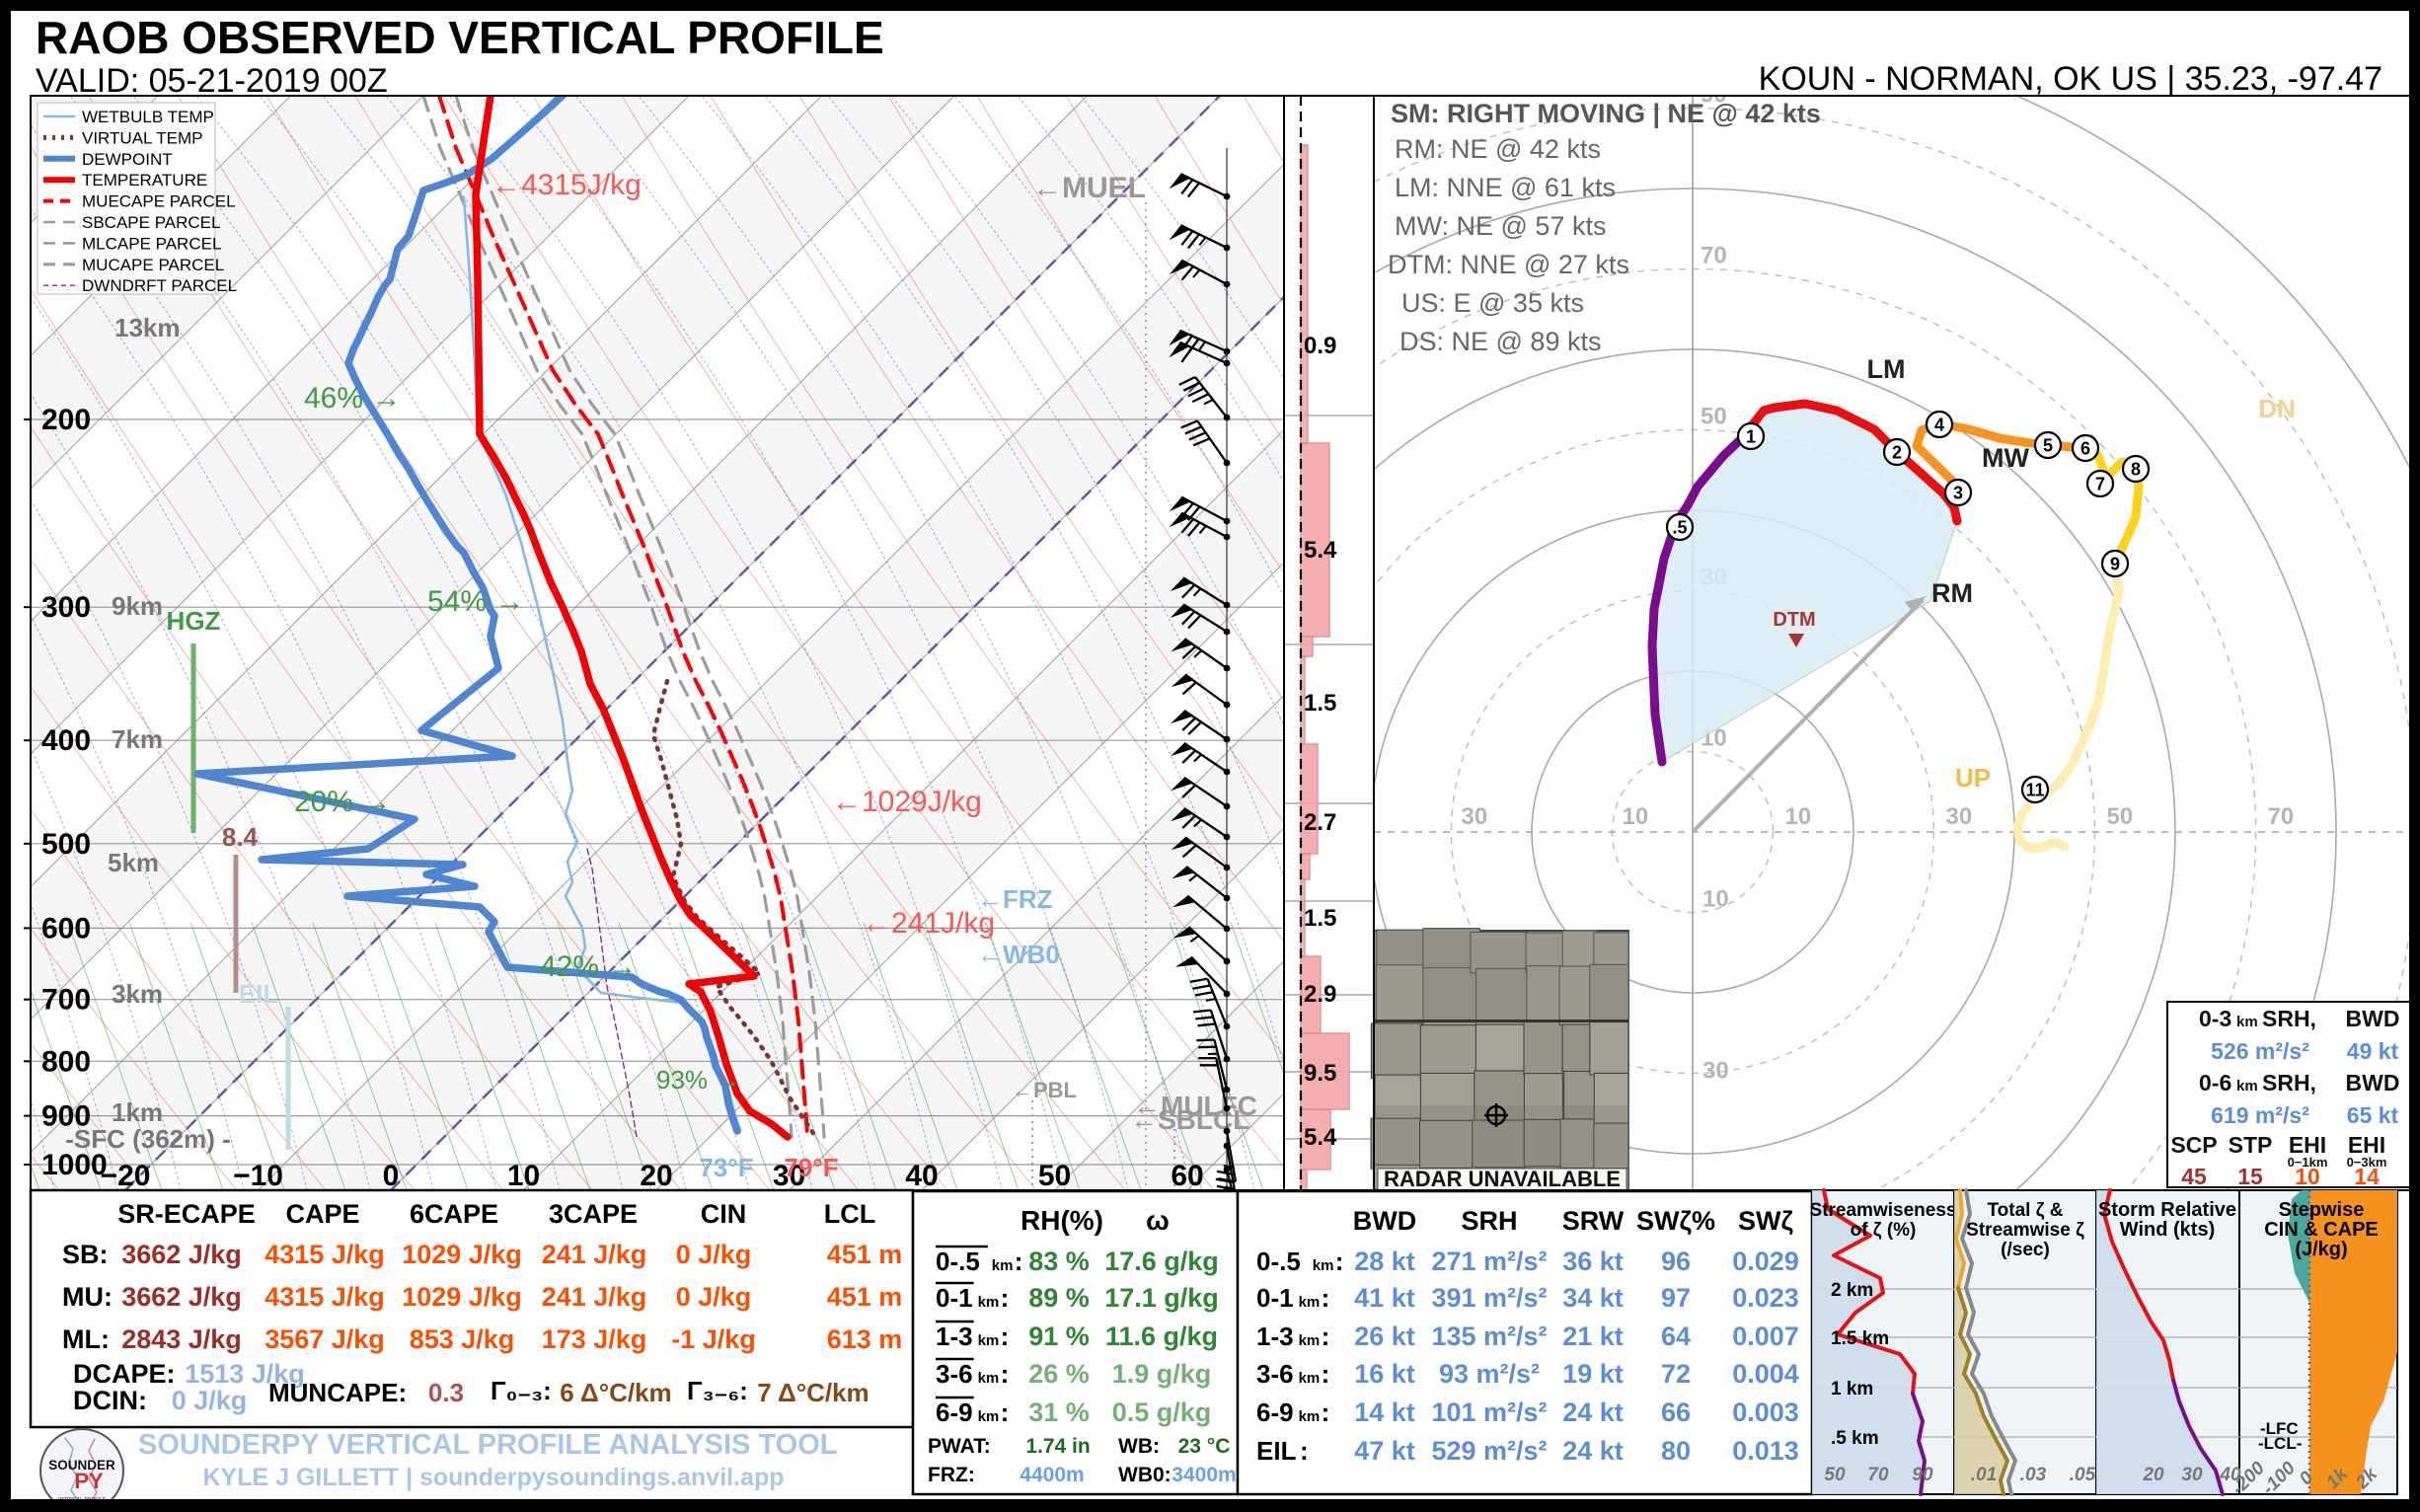  What do you see at coordinates (2071, 79) in the screenshot?
I see `svg-text:KOUN - NORMAN, OK US | 35.23,: KOUN - NORMAN, OK US | 35.23, -97.47` at bounding box center [2071, 79].